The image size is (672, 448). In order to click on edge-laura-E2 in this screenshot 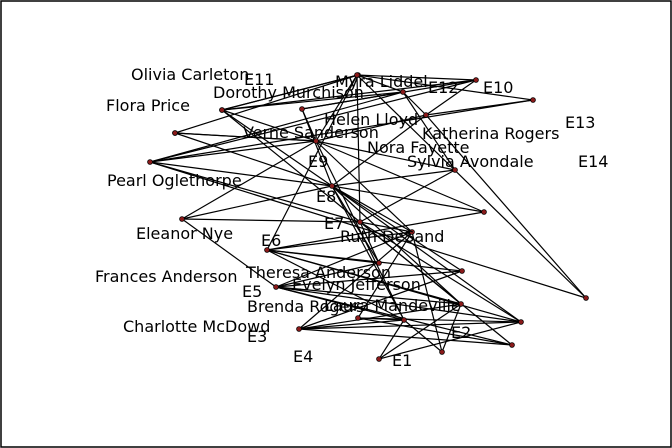, I will do `click(451, 328)`.